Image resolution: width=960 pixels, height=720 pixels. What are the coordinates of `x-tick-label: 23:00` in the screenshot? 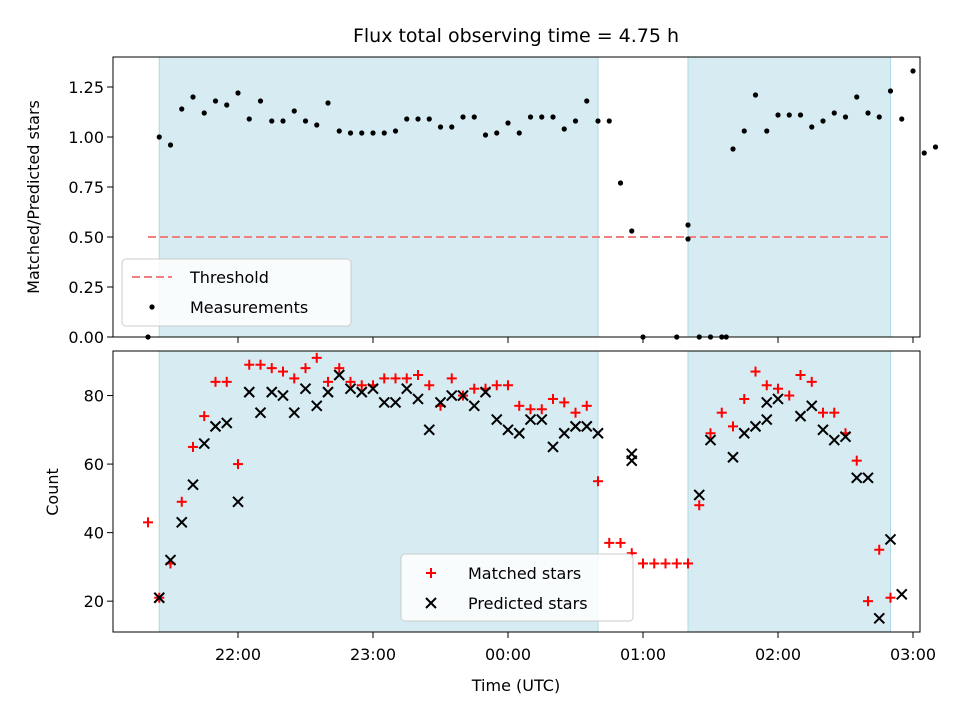 It's located at (373, 654).